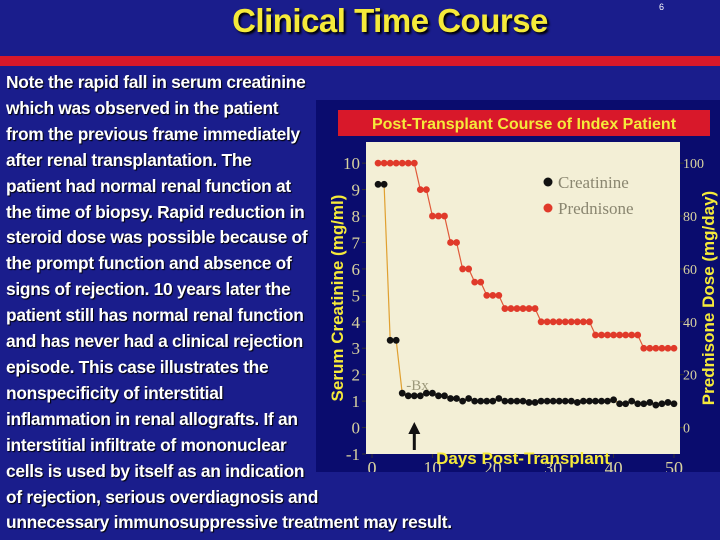 This screenshot has width=720, height=540. What do you see at coordinates (356, 216) in the screenshot?
I see `y-tick-label: 8` at bounding box center [356, 216].